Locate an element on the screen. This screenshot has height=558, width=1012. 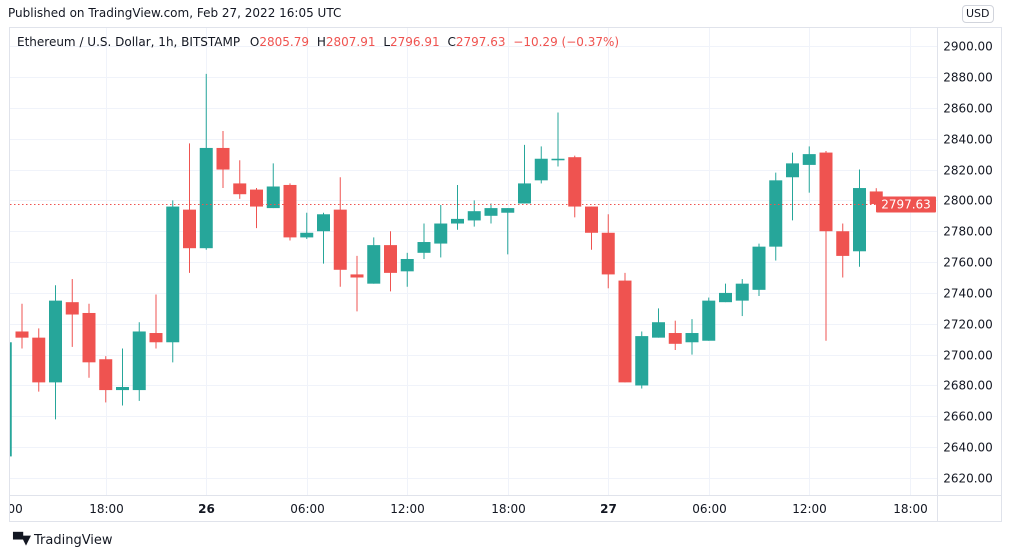
y-tick-label: 2660.00 is located at coordinates (968, 417).